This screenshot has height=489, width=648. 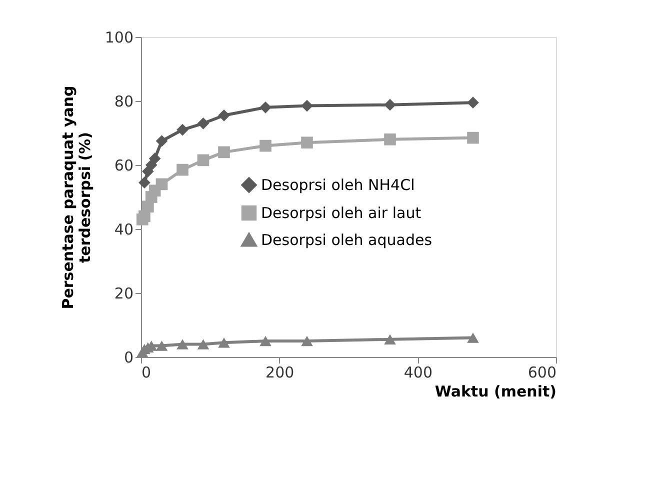 I want to click on x-tick-label: 0, so click(x=147, y=373).